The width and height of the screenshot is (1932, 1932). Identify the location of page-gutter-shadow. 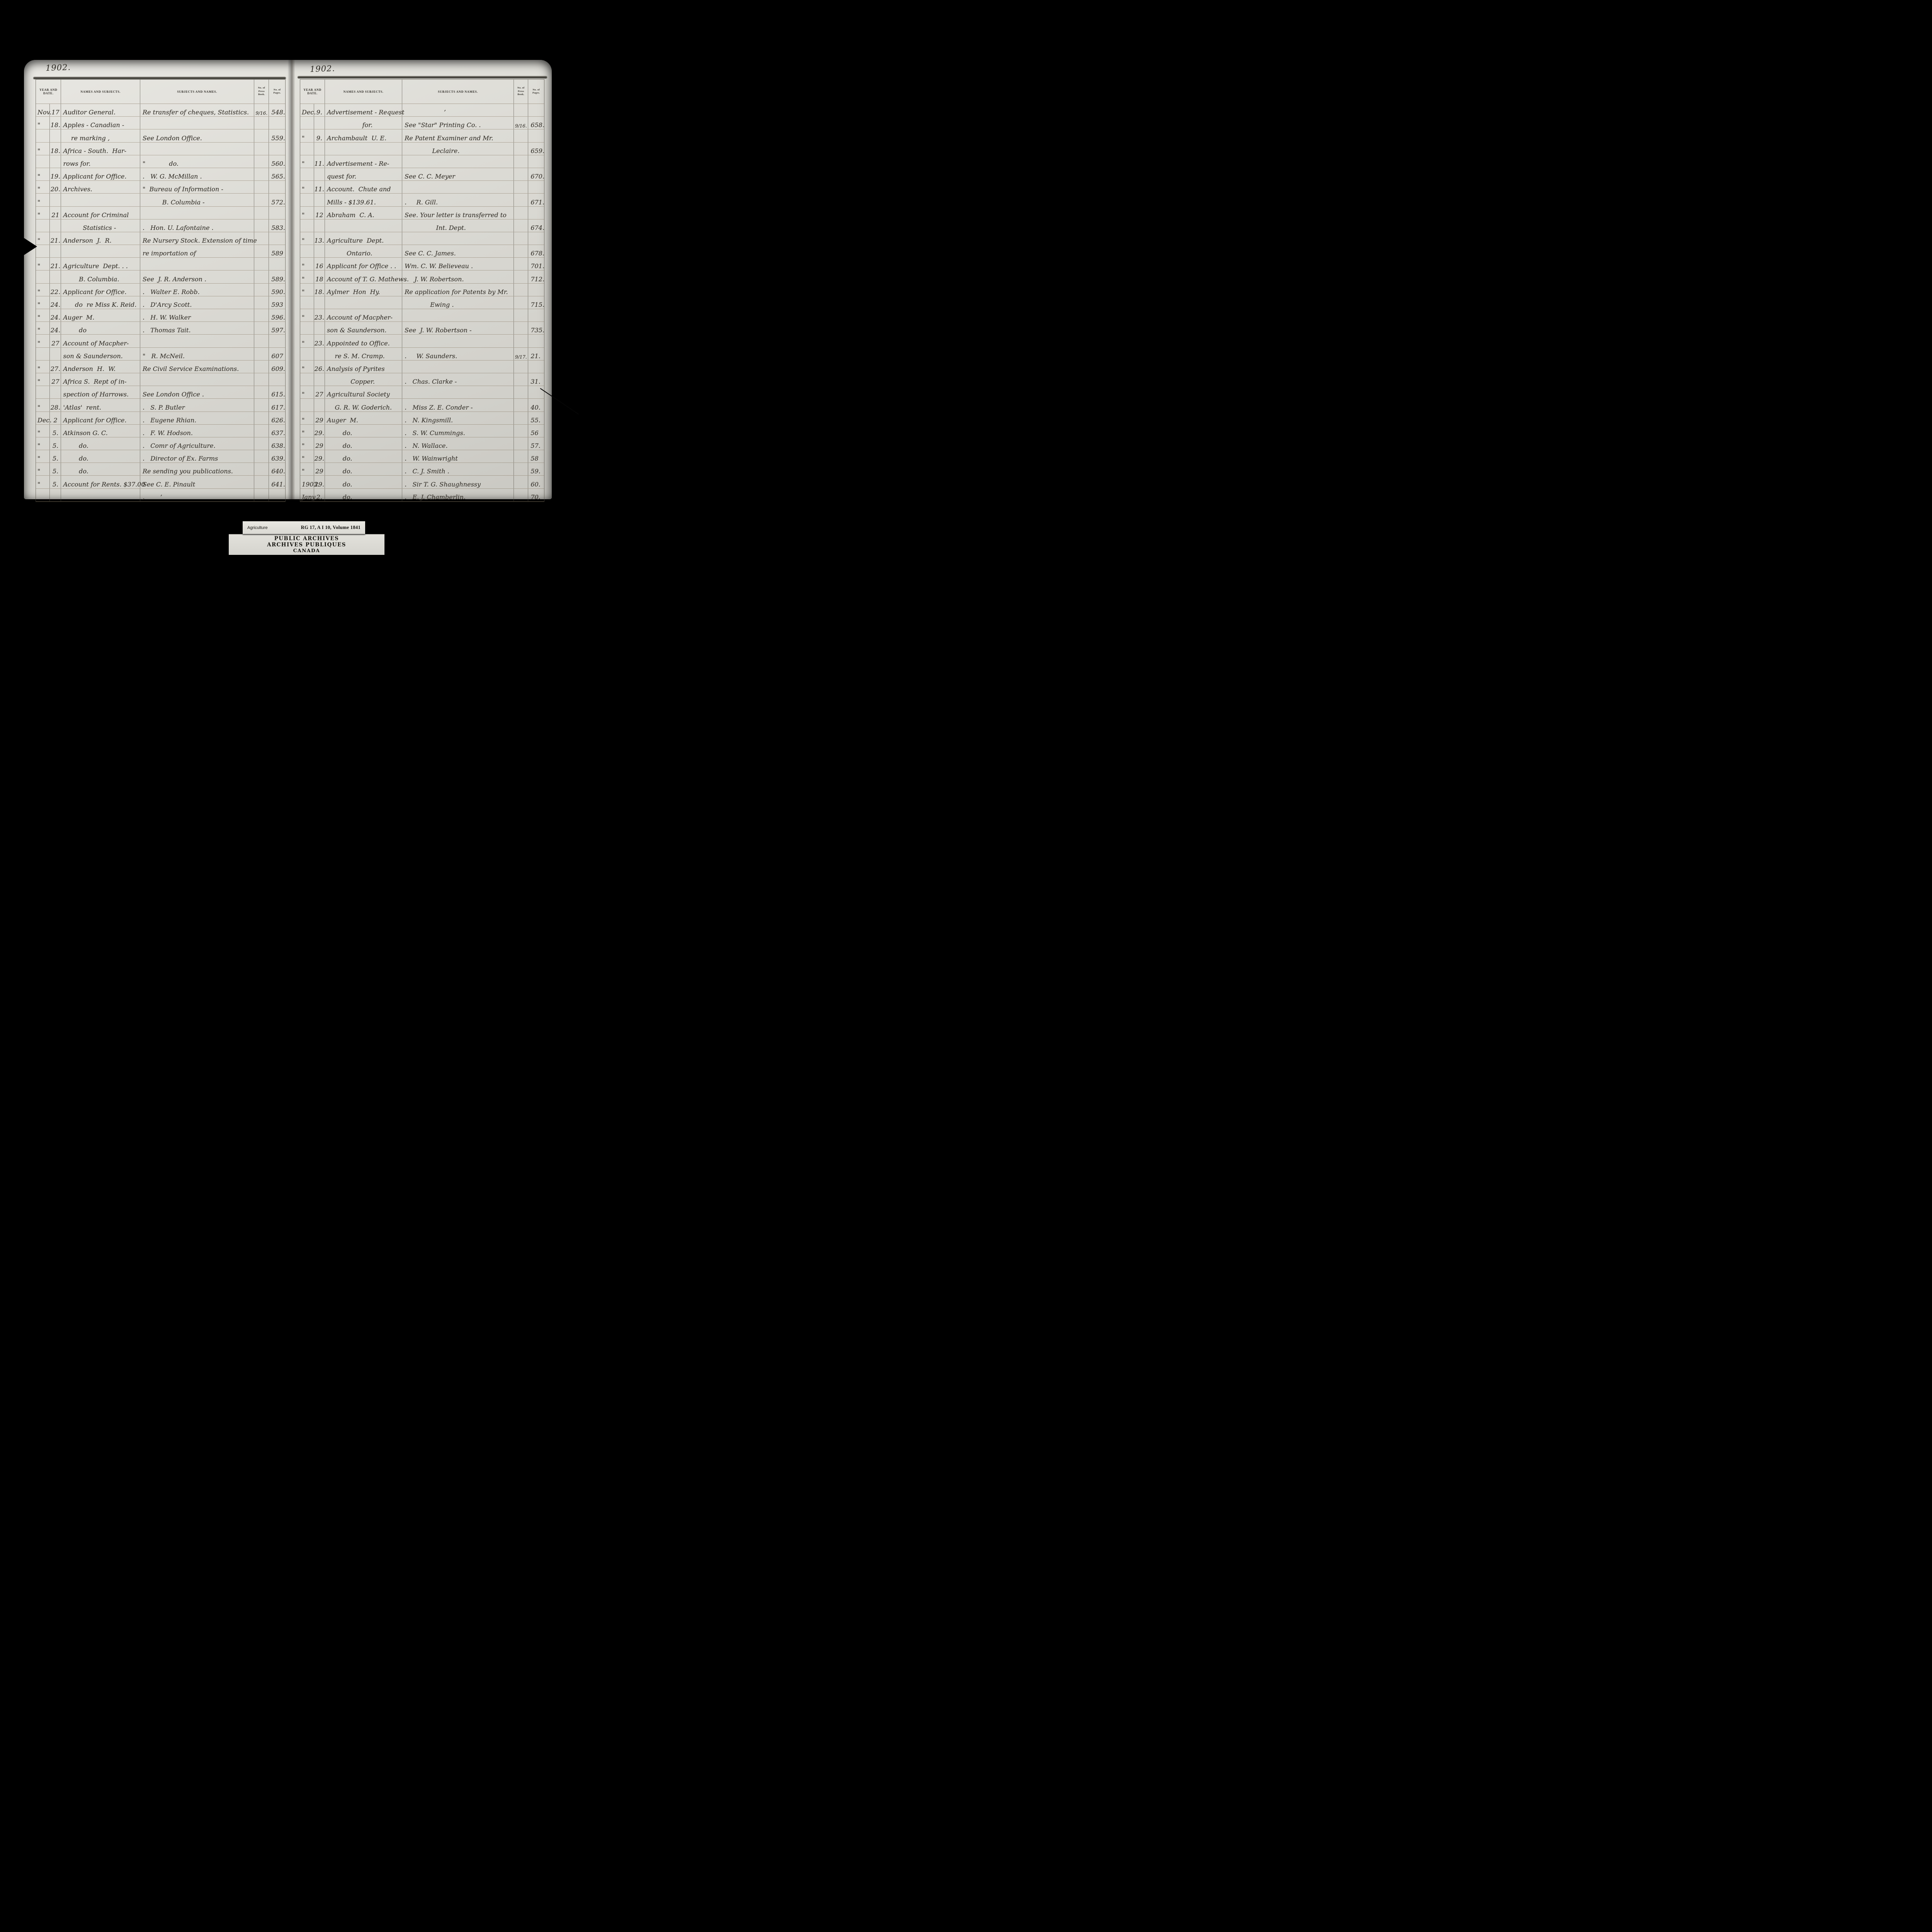
(291, 280).